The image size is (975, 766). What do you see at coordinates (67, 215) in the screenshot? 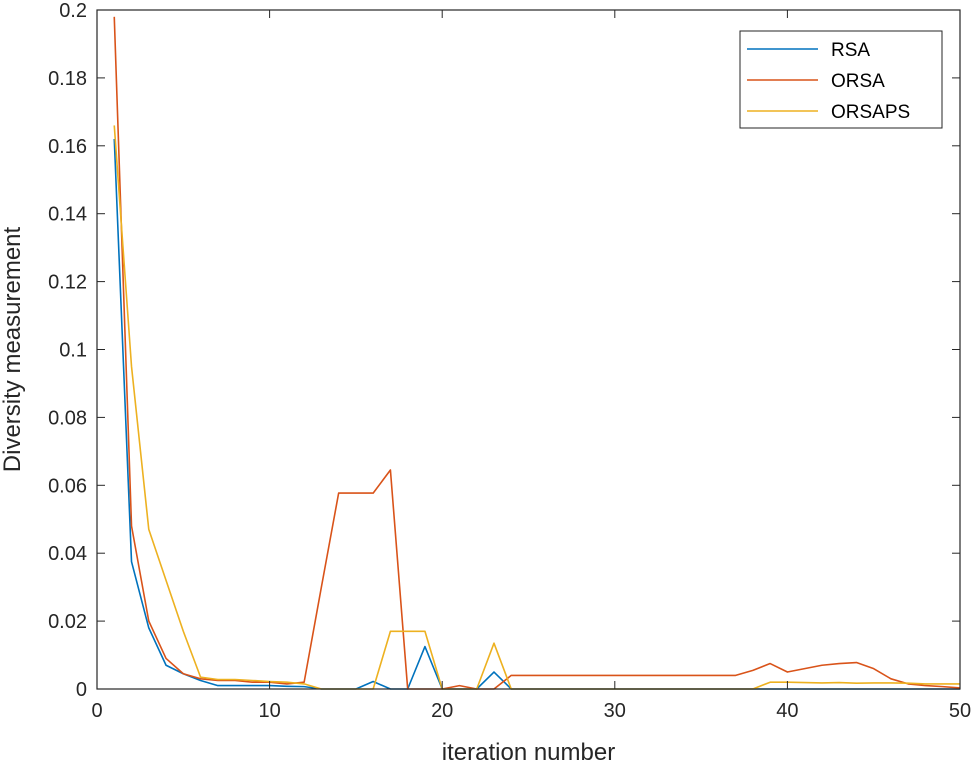
I see `y-tick-label: 0.14` at bounding box center [67, 215].